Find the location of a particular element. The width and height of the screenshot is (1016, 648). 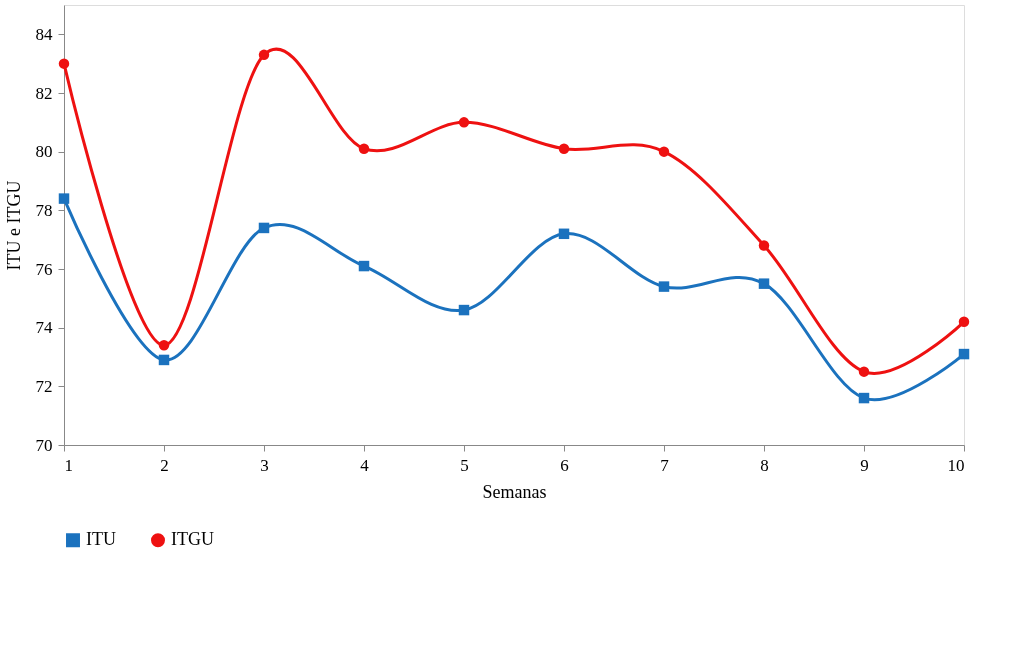

x-tick-label: 1 is located at coordinates (68, 465).